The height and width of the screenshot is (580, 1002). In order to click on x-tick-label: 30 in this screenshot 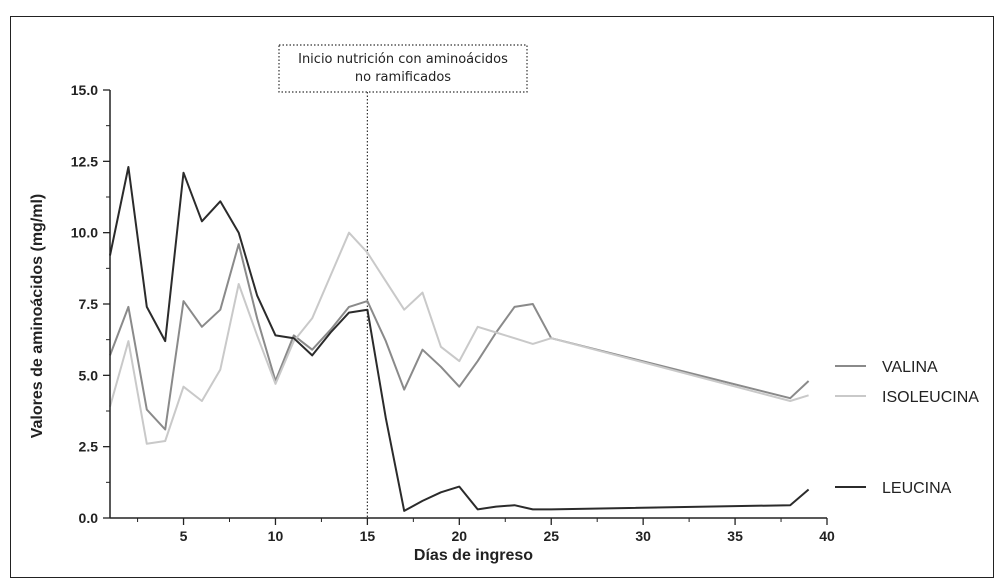, I will do `click(643, 536)`.